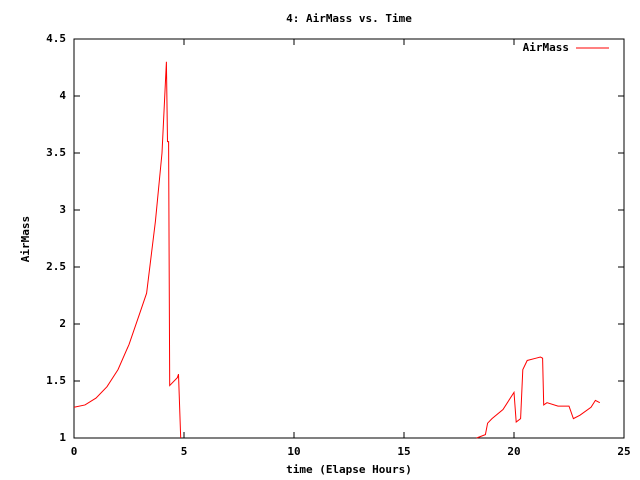 The image size is (640, 480). I want to click on y-tick-label: 2, so click(62, 323).